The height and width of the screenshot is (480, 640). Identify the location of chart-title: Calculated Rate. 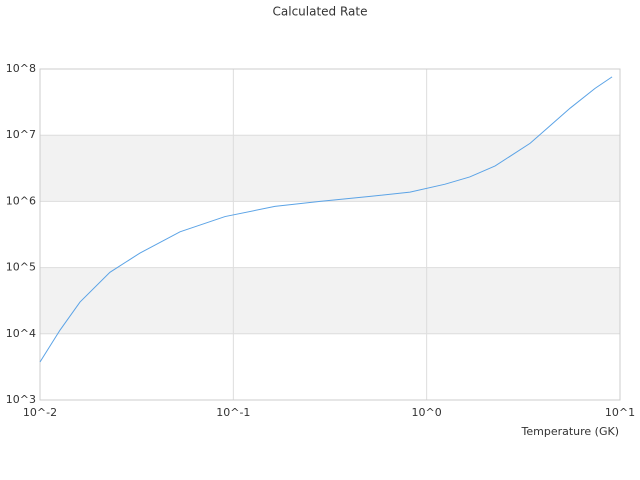
(320, 12).